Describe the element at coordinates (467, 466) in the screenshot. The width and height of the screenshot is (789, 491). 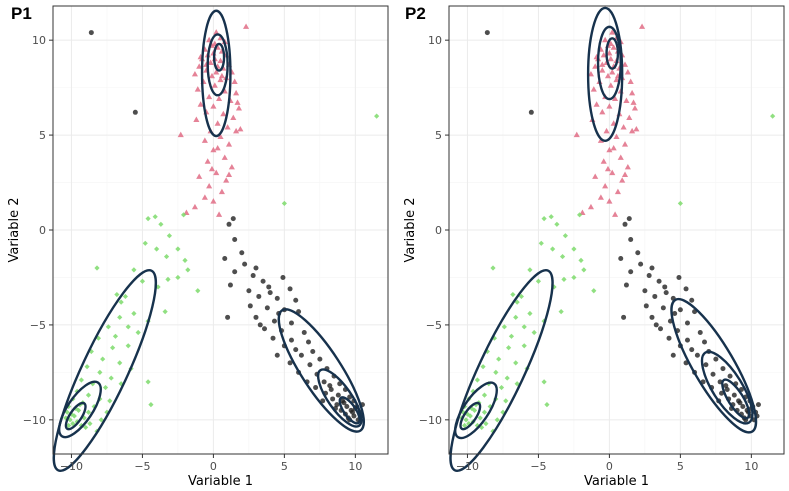
I see `x-tick-label: −10` at that location.